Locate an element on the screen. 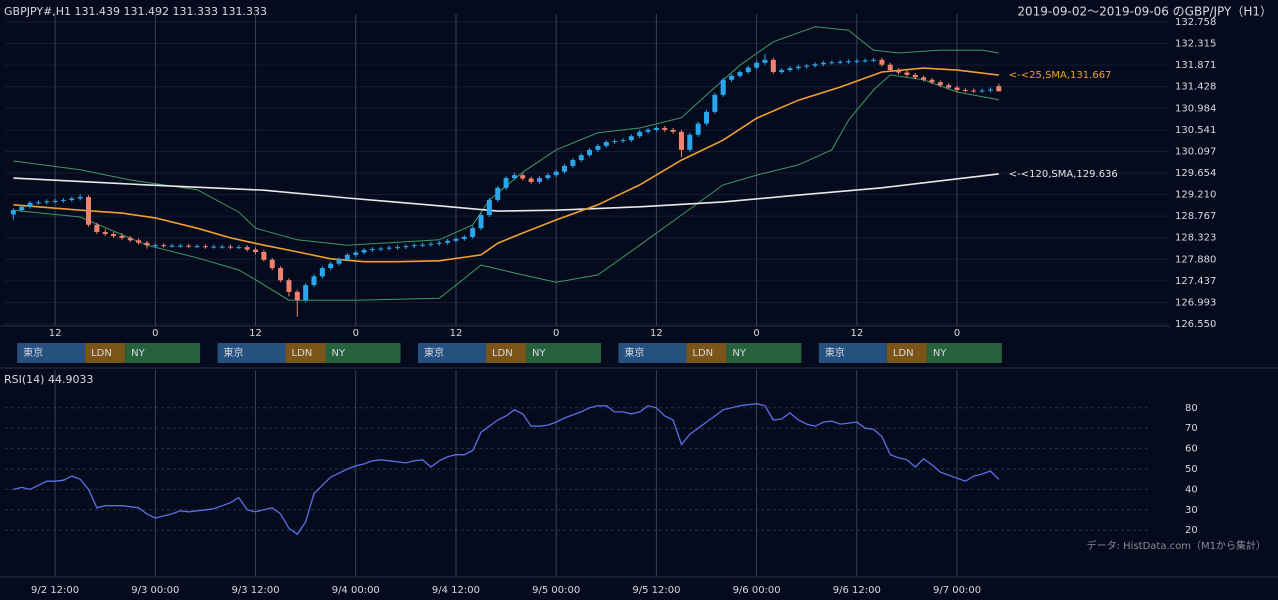 This screenshot has height=600, width=1278. y-tick-label: 131.871 is located at coordinates (1195, 65).